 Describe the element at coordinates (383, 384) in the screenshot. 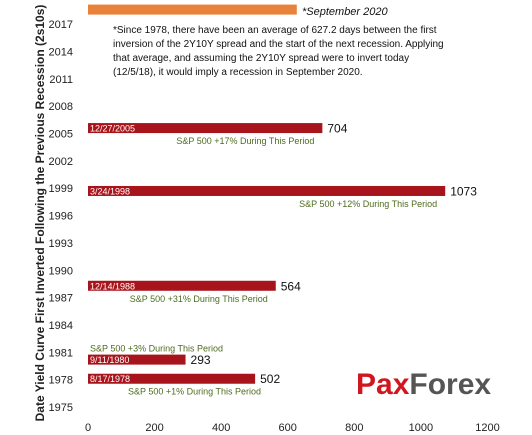

I see `logo-pax: Pax` at that location.